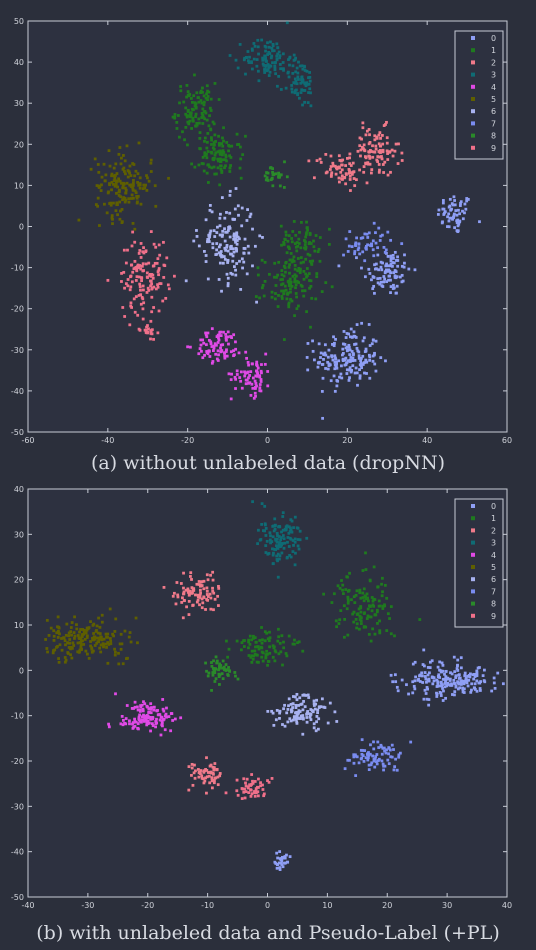 The image size is (536, 950). Describe the element at coordinates (493, 99) in the screenshot. I see `legend-label-5: 5` at that location.